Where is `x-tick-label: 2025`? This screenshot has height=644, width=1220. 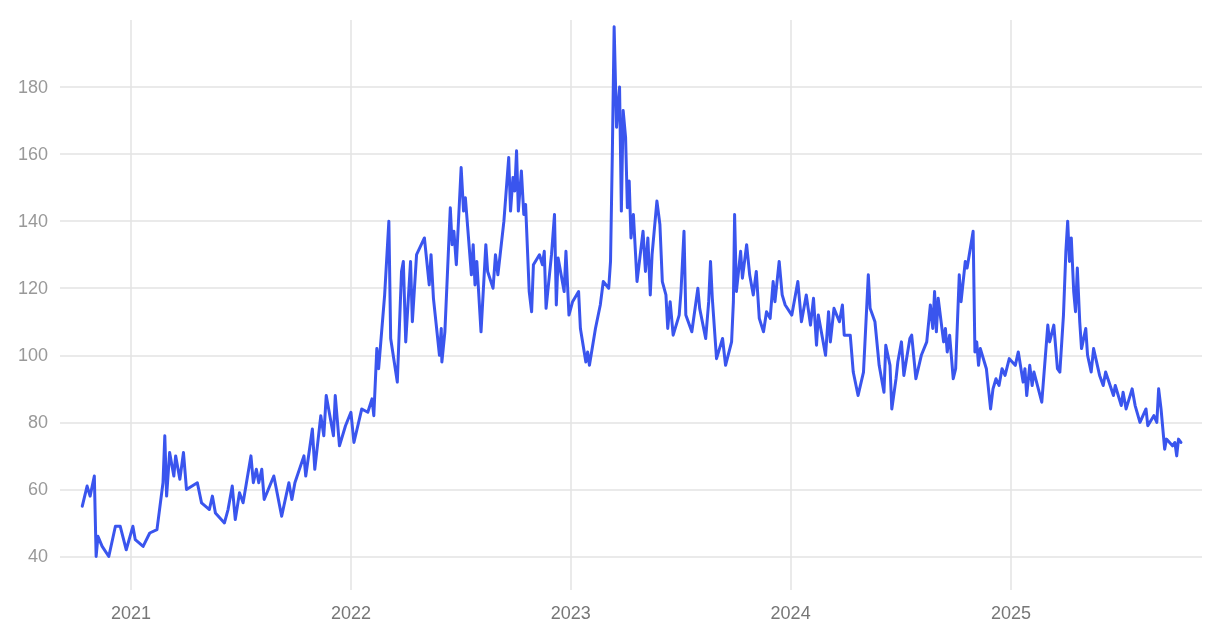 x-tick-label: 2025 is located at coordinates (1011, 613).